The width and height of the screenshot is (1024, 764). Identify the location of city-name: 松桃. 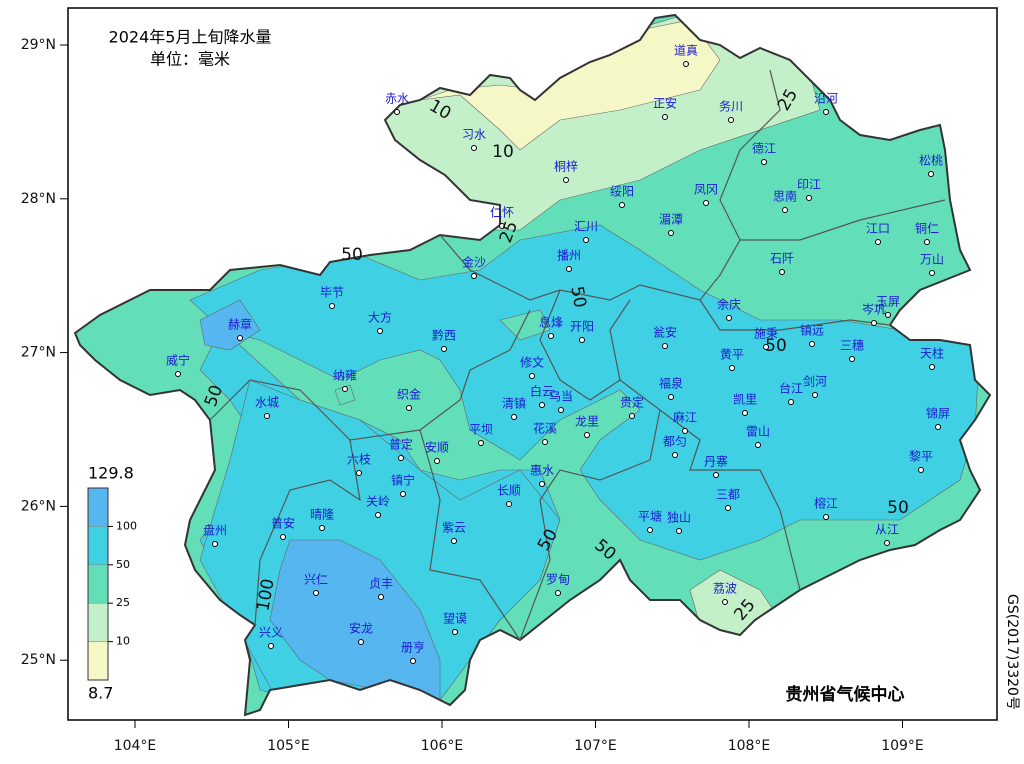
(931, 160).